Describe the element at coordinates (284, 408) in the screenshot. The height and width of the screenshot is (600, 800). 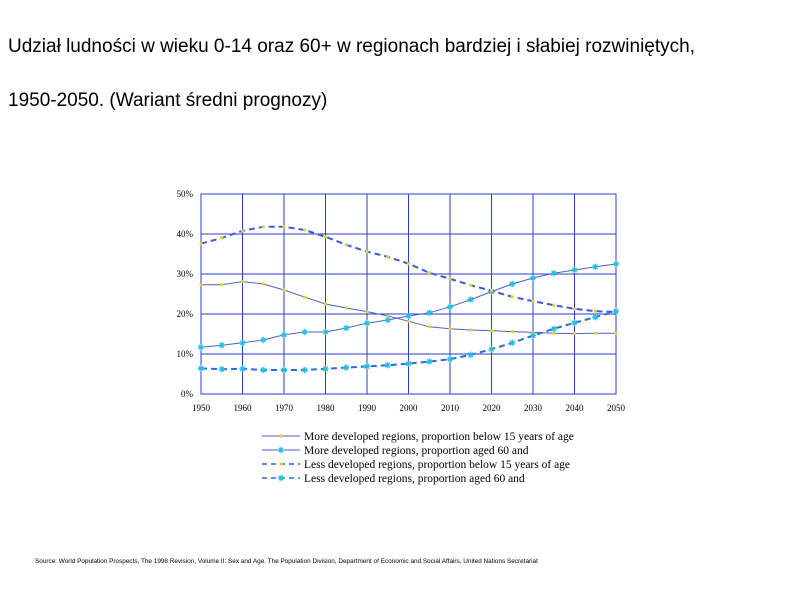
I see `x-tick-label: 1970` at that location.